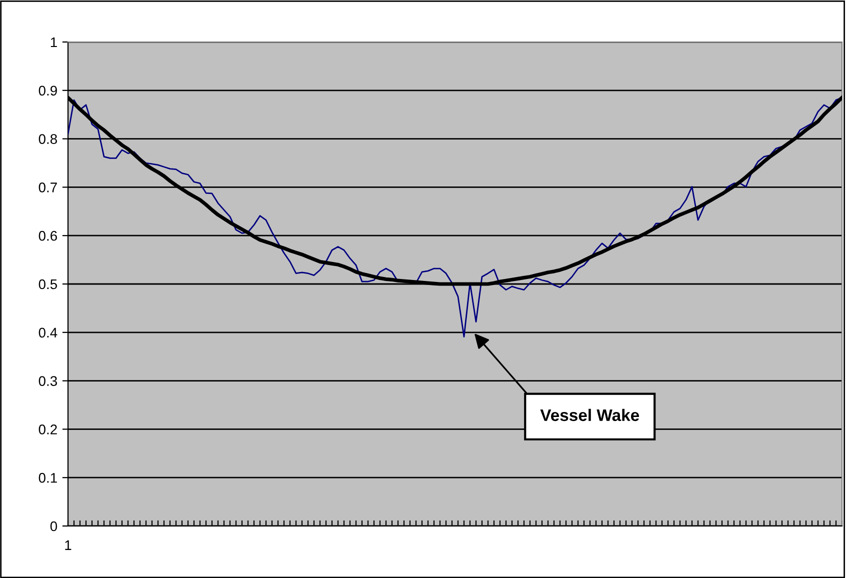 This screenshot has height=578, width=846. I want to click on y-tick-label: 1, so click(53, 42).